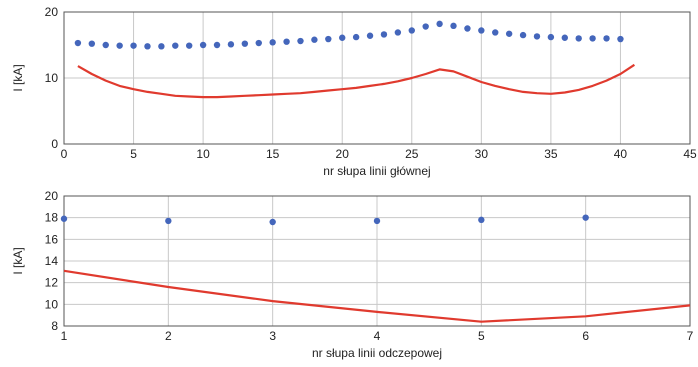 The height and width of the screenshot is (367, 698). What do you see at coordinates (343, 154) in the screenshot?
I see `main-x-tick-label: 20` at bounding box center [343, 154].